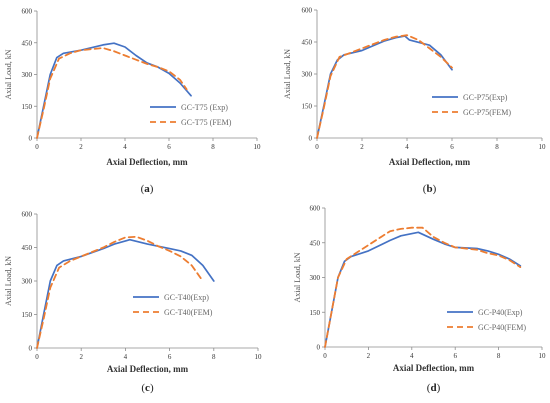 The image size is (550, 403). Describe the element at coordinates (186, 297) in the screenshot. I see `legend-label: GC-T40(Exp)` at that location.